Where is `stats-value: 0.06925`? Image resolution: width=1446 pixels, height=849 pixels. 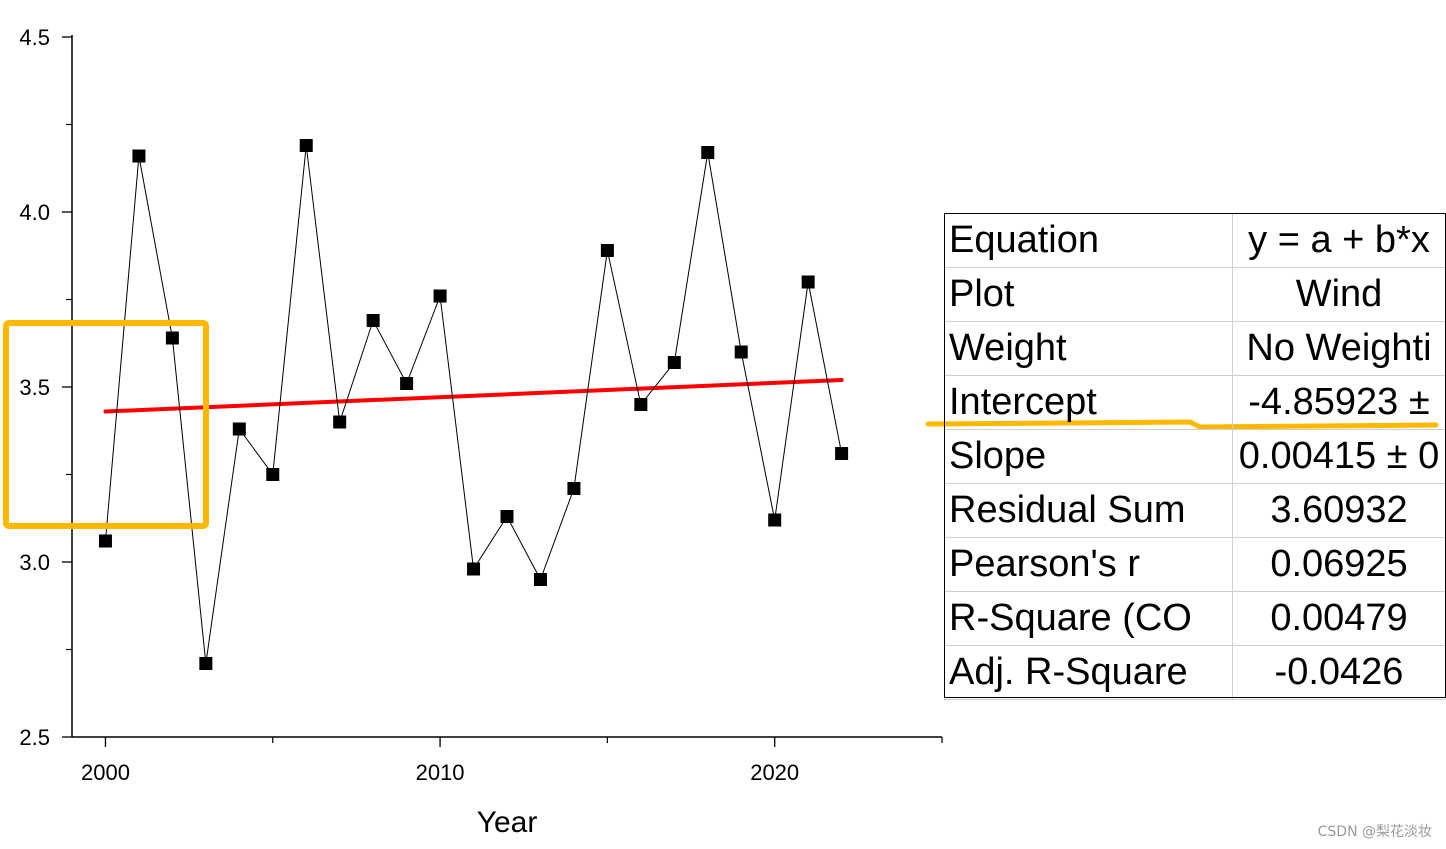 stats-value: 0.06925 is located at coordinates (1339, 564).